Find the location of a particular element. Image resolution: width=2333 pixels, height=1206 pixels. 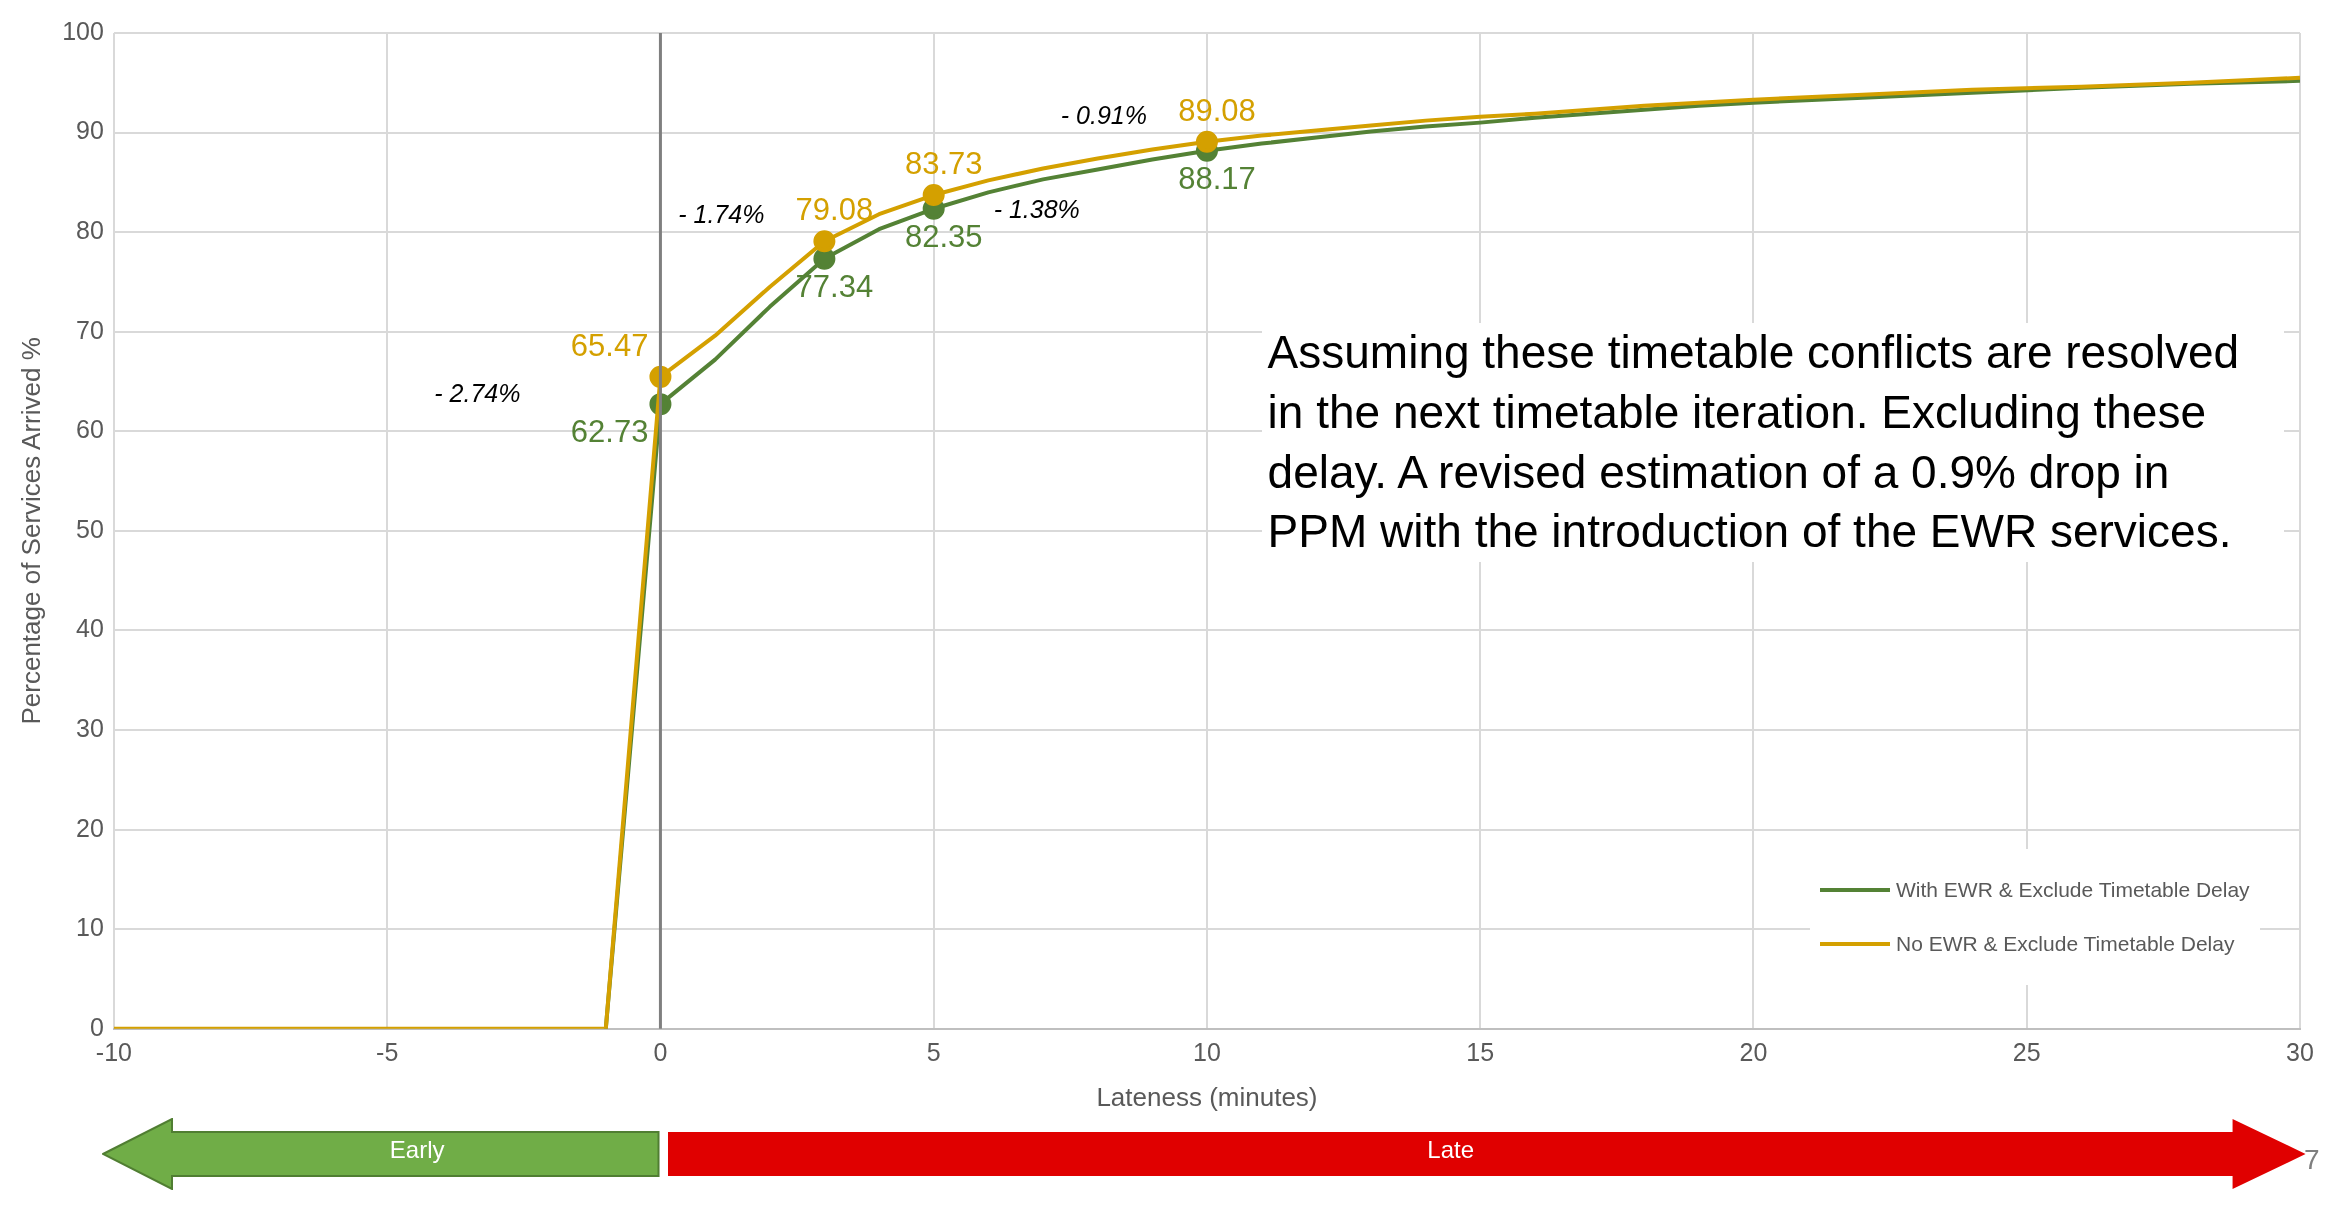

data-label: 79.08 is located at coordinates (834, 210).